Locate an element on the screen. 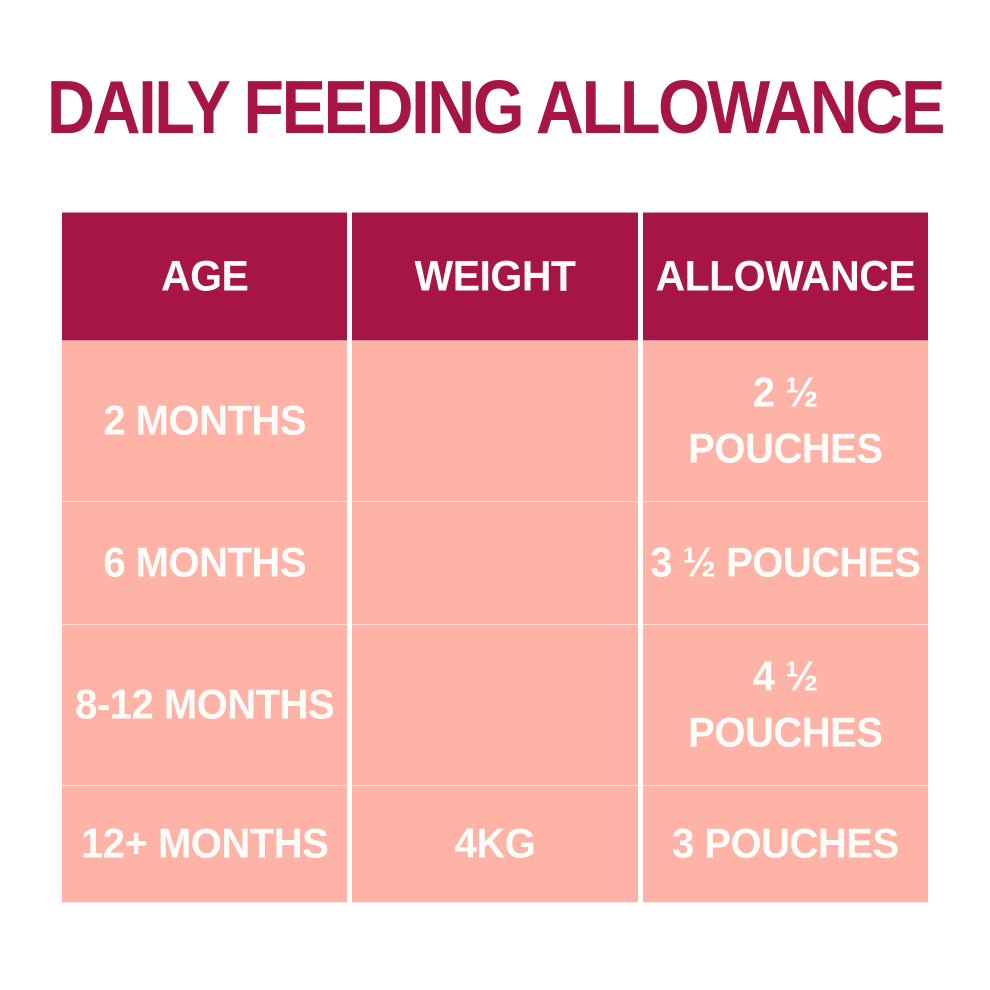 The height and width of the screenshot is (990, 990). allowance-value-line1: 3 ½ POUCHES is located at coordinates (785, 563).